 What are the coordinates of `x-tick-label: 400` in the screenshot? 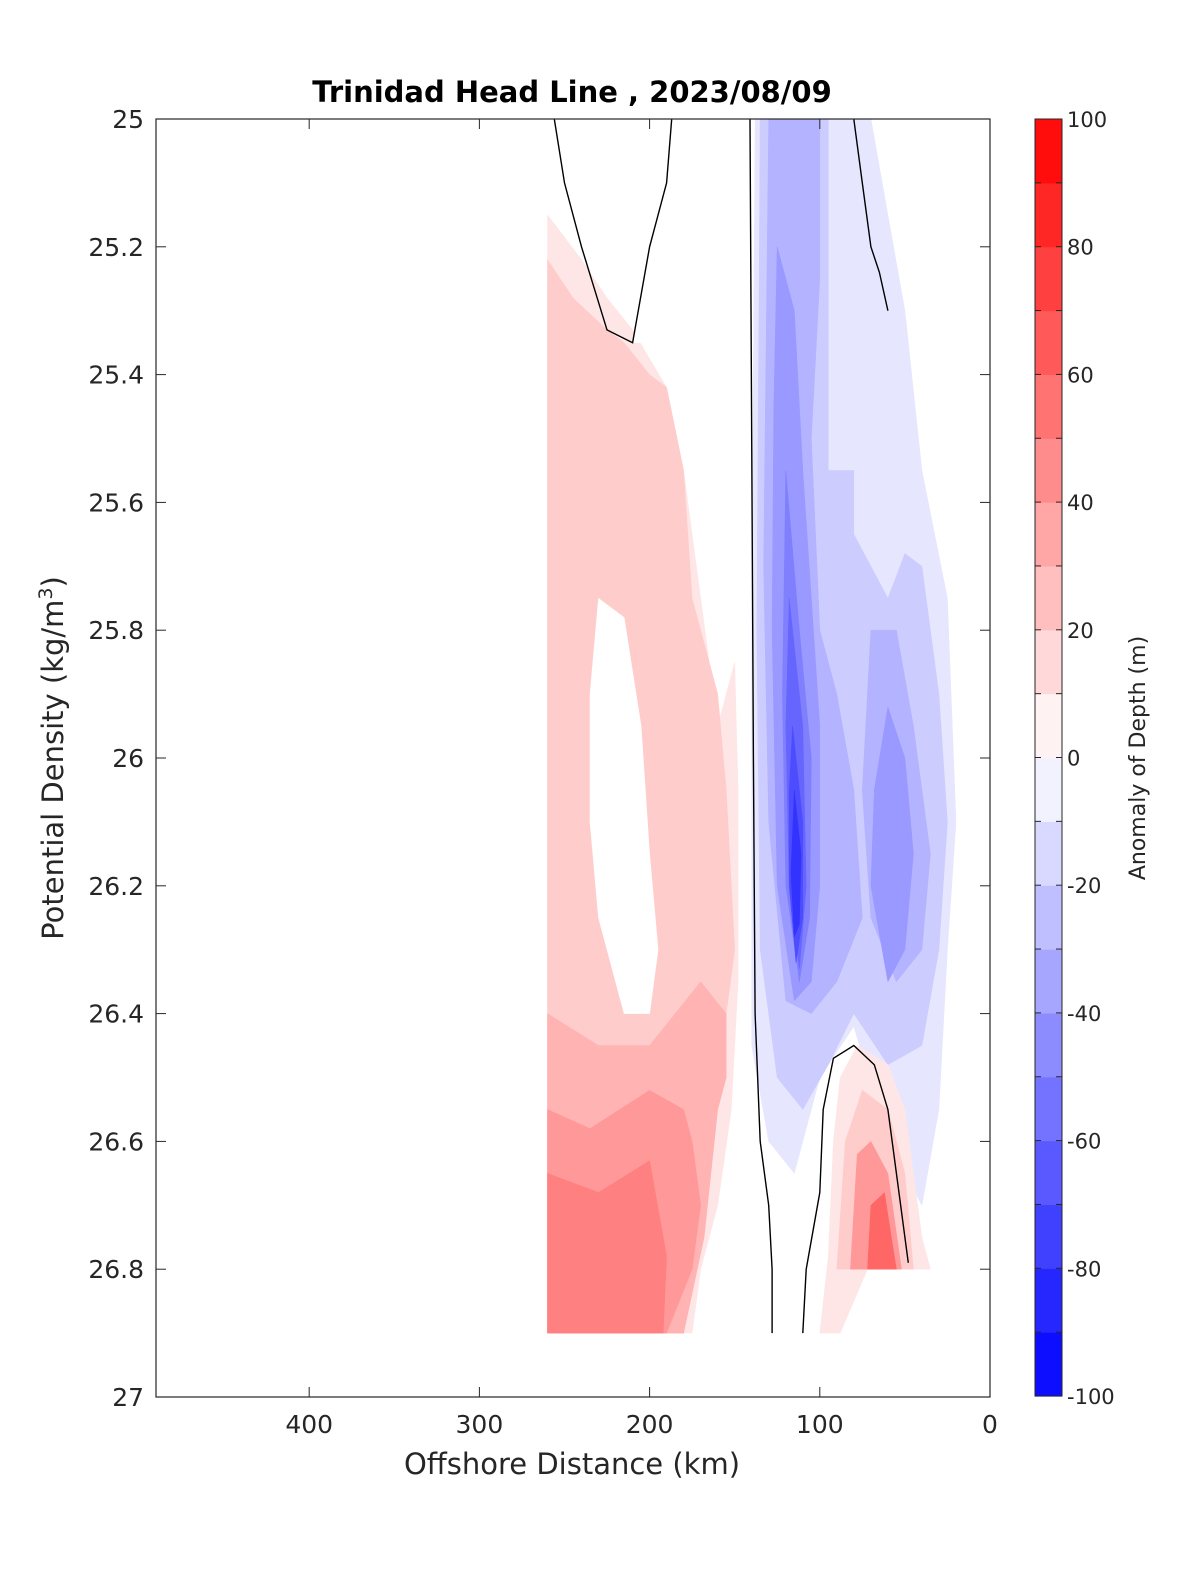 It's located at (309, 1424).